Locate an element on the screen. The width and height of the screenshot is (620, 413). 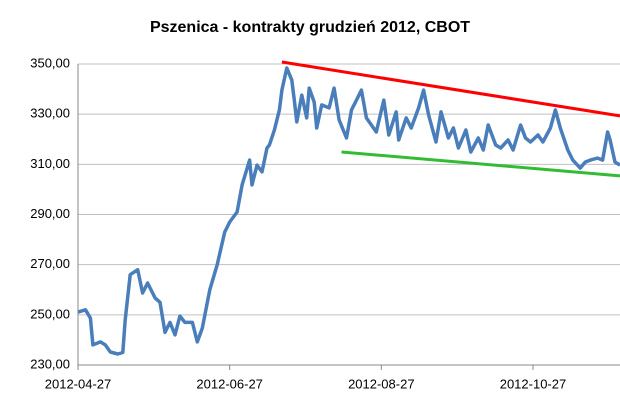
y-tick-label: 230,00 is located at coordinates (50, 363).